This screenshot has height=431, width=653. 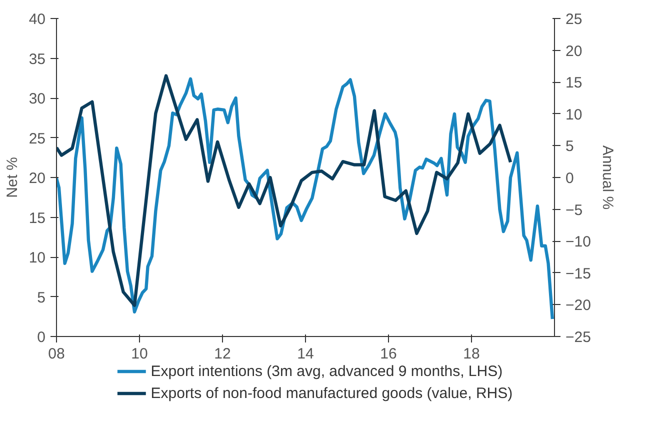 I want to click on x-tick-label: 10, so click(x=139, y=354).